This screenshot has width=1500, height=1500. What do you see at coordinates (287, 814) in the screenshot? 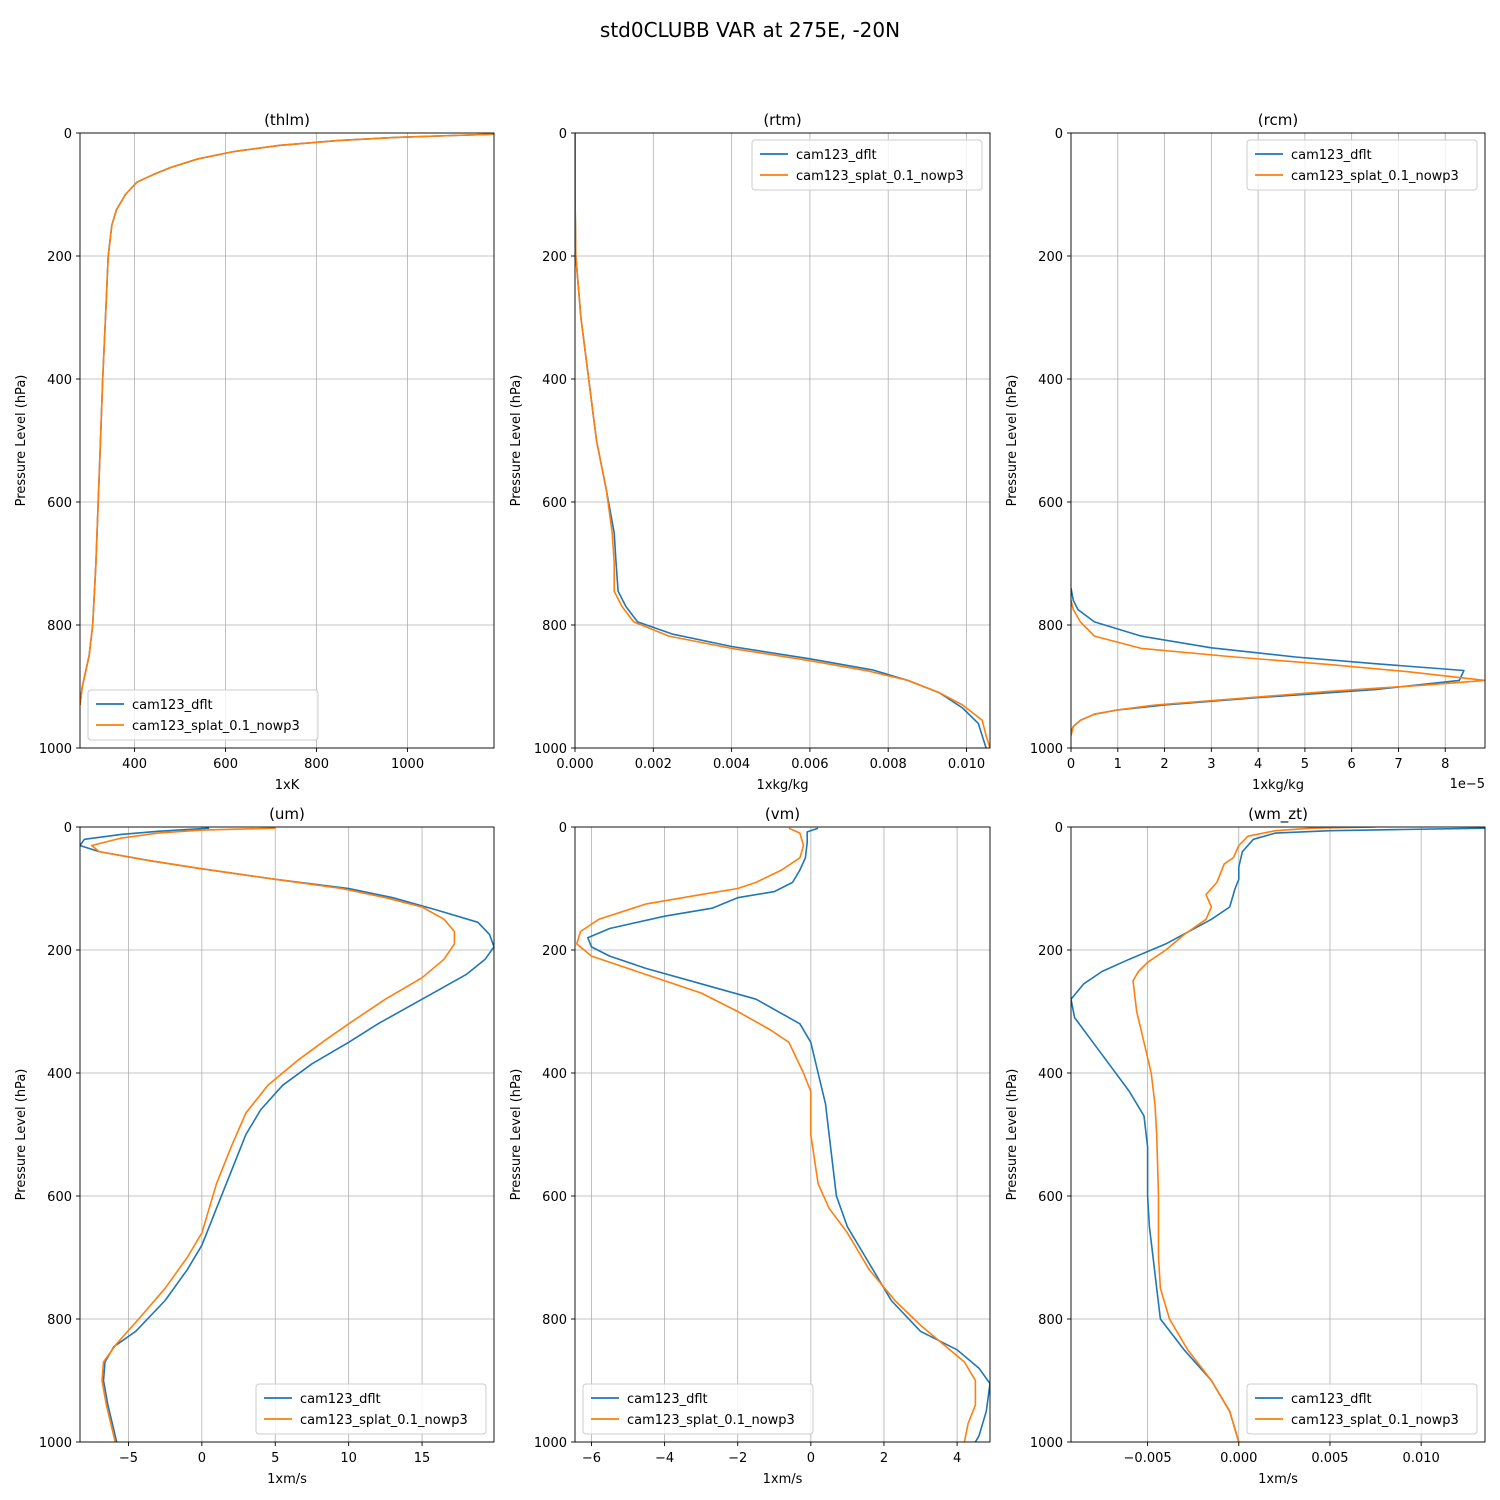
I see `panel-title: (um)` at bounding box center [287, 814].